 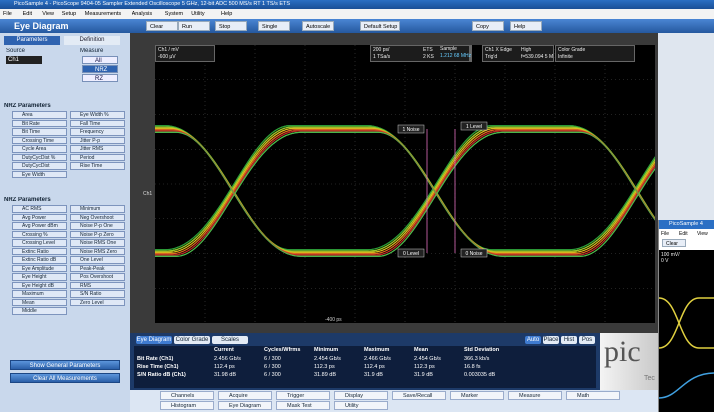 What do you see at coordinates (97, 123) in the screenshot?
I see `parameter-button: Fall Time` at bounding box center [97, 123].